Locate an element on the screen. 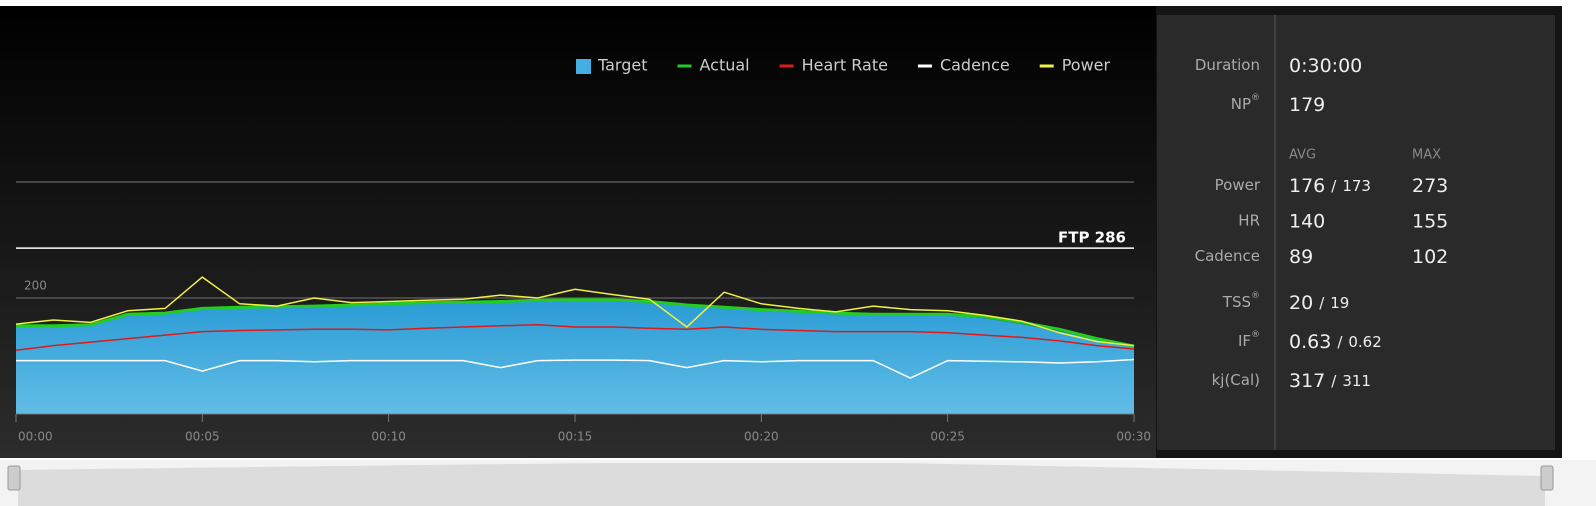 Image resolution: width=1596 pixels, height=506 pixels. stat-value: 89 is located at coordinates (1301, 257).